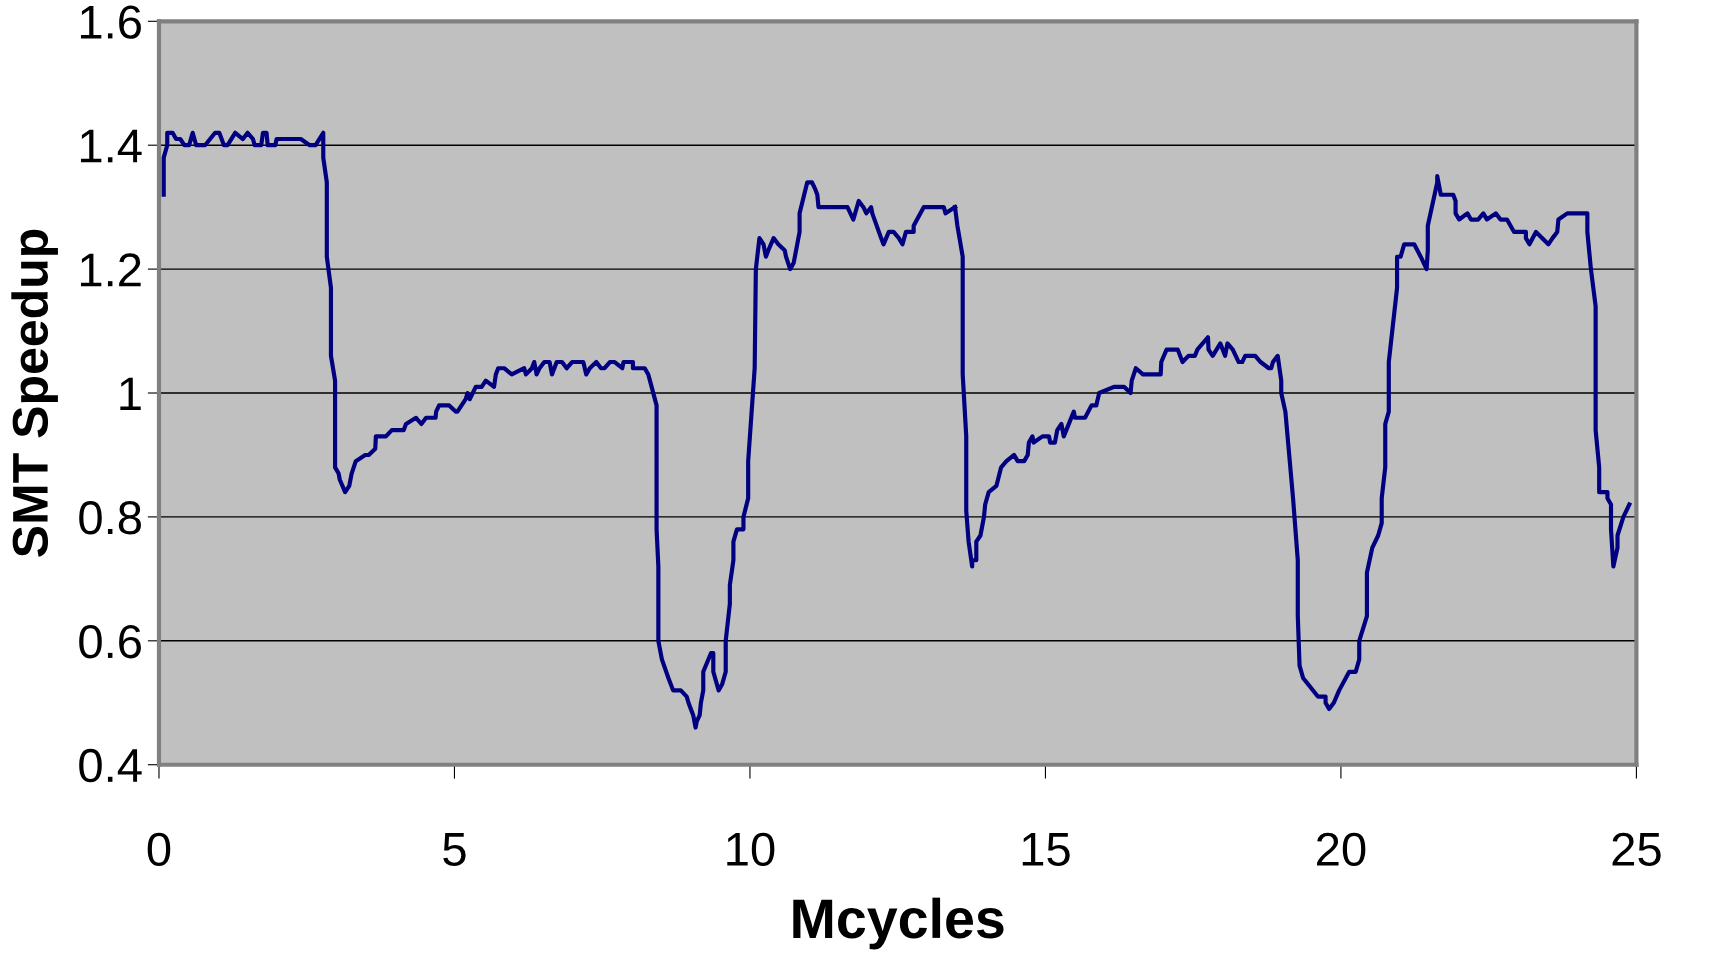 This screenshot has width=1728, height=968. I want to click on x-tick-label: 20, so click(1341, 849).